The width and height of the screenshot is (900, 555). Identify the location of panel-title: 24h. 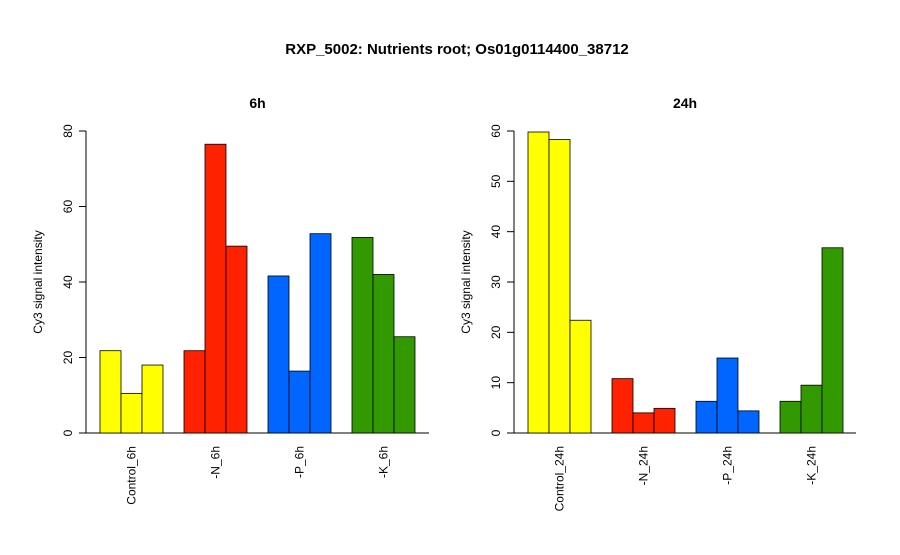
(685, 103).